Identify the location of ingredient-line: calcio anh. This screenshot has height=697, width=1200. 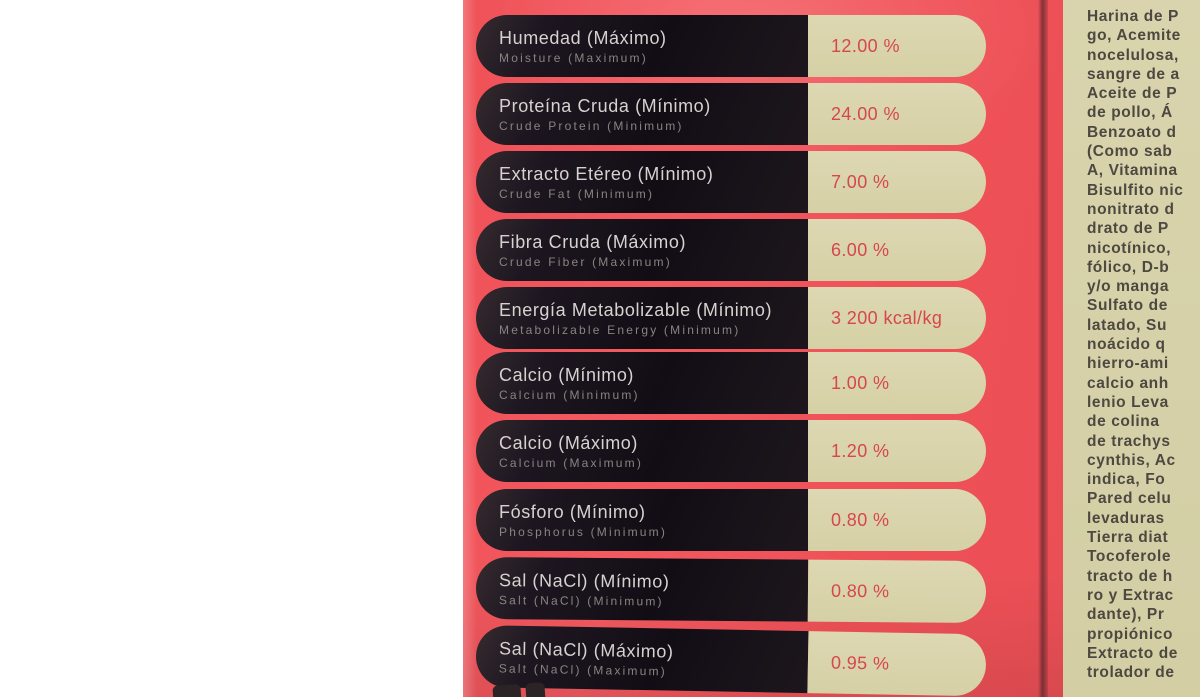
(1128, 383).